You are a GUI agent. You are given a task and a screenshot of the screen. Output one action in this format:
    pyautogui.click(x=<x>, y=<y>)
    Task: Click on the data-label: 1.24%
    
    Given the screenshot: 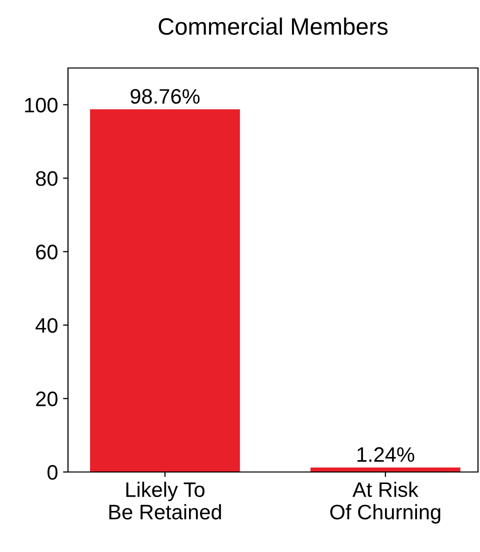 What is the action you would take?
    pyautogui.click(x=385, y=454)
    